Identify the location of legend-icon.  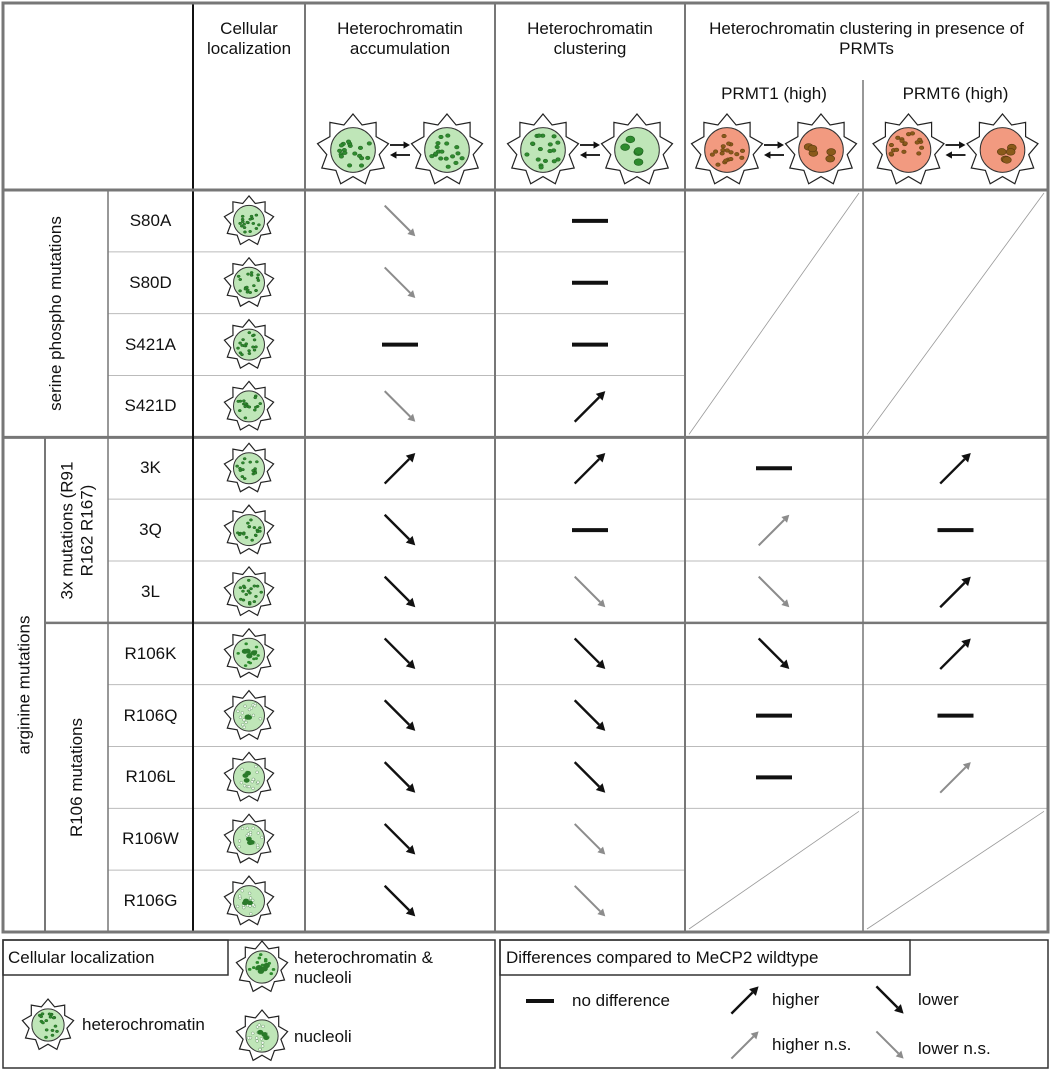
(262, 966).